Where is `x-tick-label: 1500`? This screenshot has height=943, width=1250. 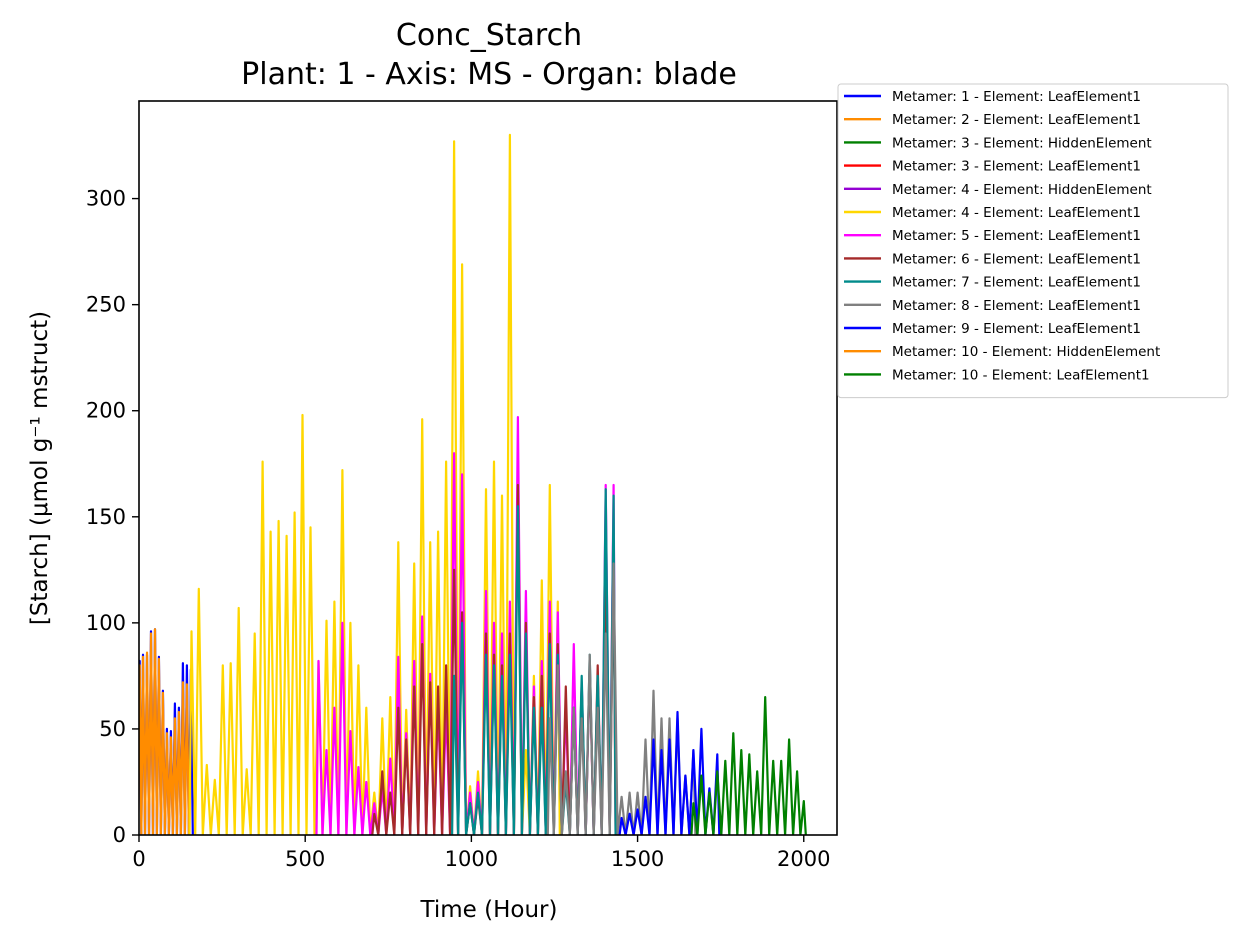
x-tick-label: 1500 is located at coordinates (637, 859).